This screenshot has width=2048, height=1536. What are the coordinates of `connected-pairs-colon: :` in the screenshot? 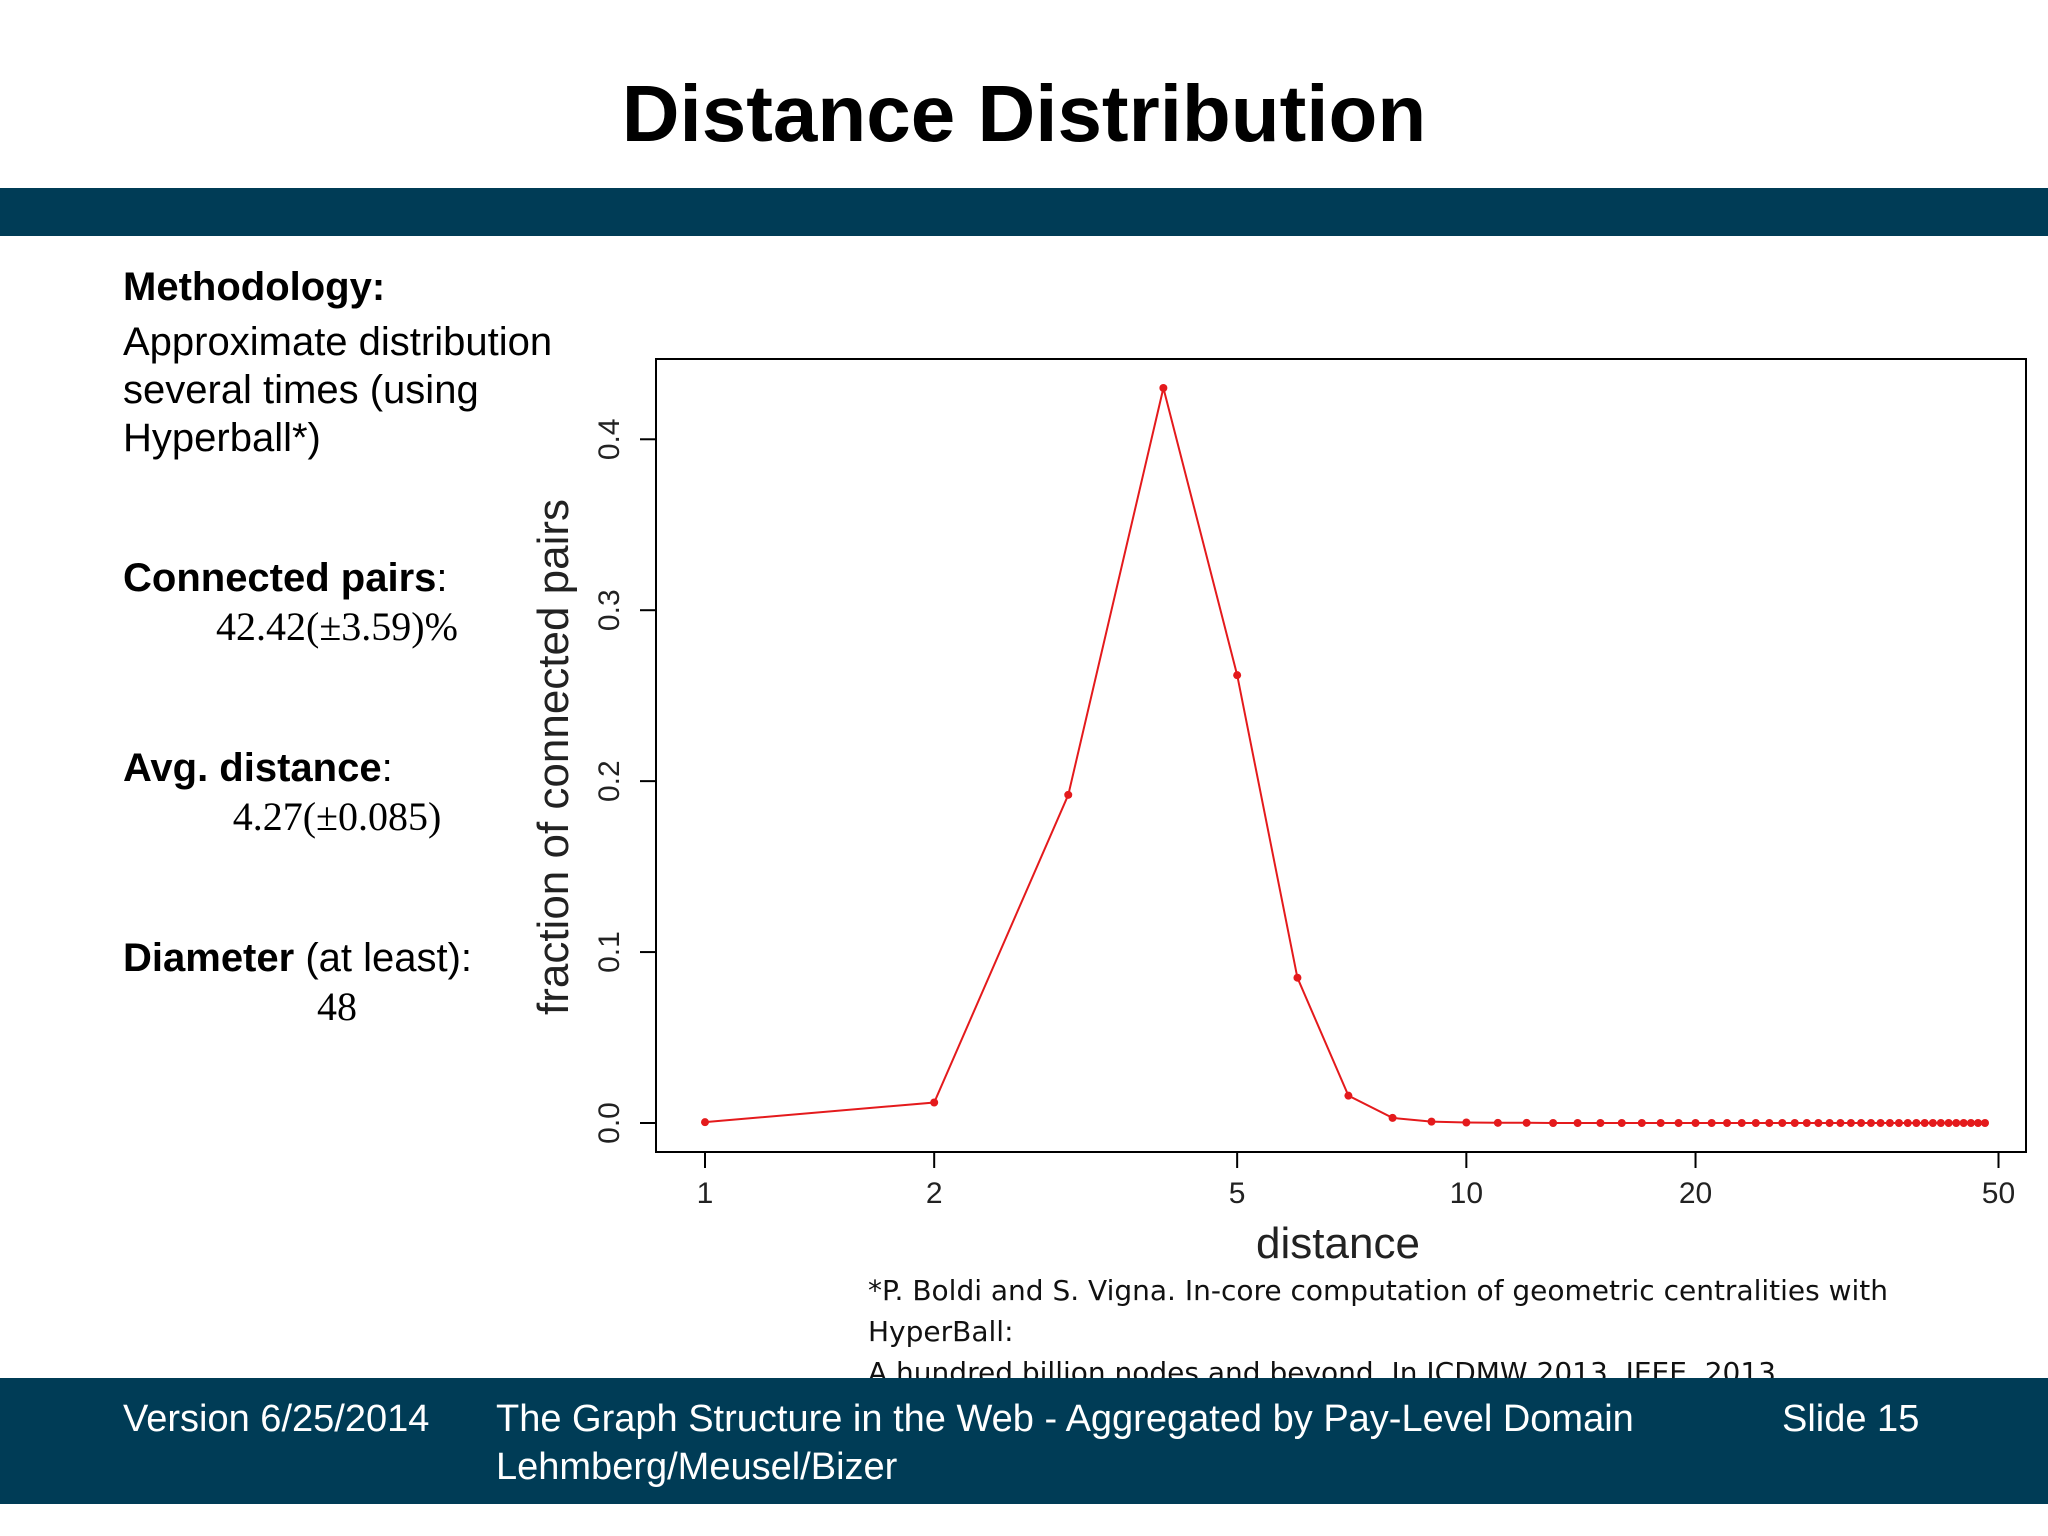 It's located at (442, 578).